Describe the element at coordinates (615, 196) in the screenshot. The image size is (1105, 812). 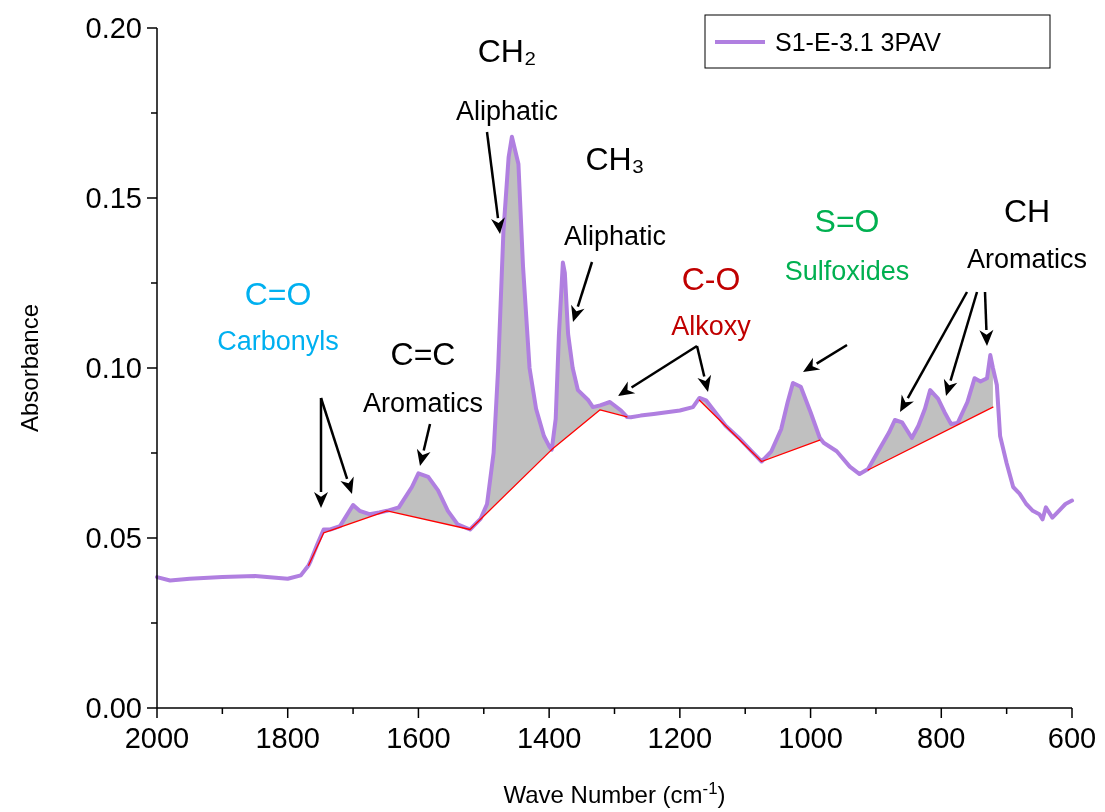
I see `text: CH₃ Aliphatic` at that location.